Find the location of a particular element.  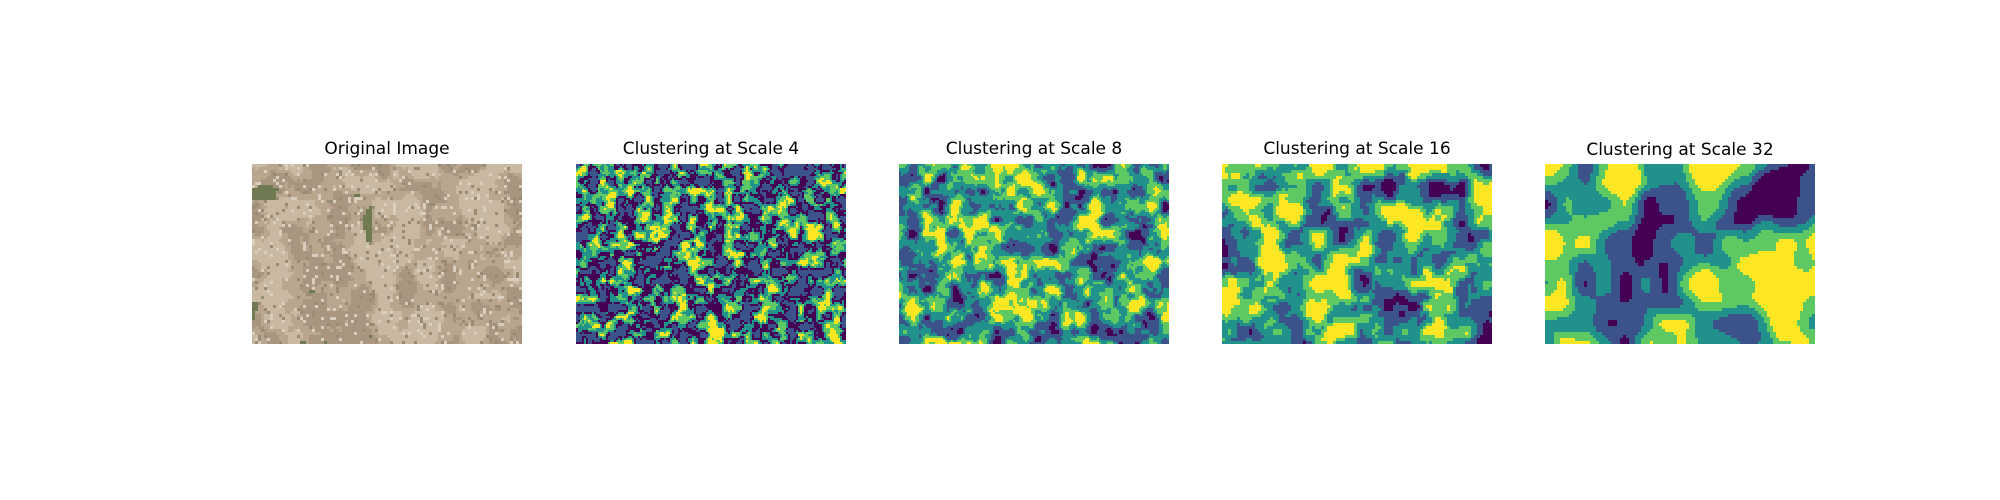

panel-title: Clustering at Scale 4 is located at coordinates (711, 149).